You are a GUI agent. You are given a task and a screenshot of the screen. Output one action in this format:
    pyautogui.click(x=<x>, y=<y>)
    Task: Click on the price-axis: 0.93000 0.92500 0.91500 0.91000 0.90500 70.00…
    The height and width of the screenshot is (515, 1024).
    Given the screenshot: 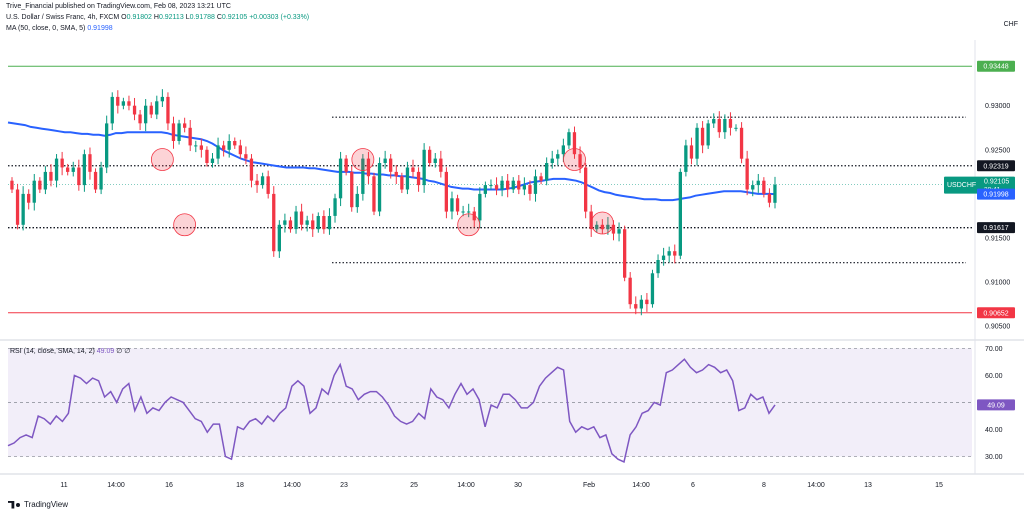 What is the action you would take?
    pyautogui.click(x=997, y=282)
    